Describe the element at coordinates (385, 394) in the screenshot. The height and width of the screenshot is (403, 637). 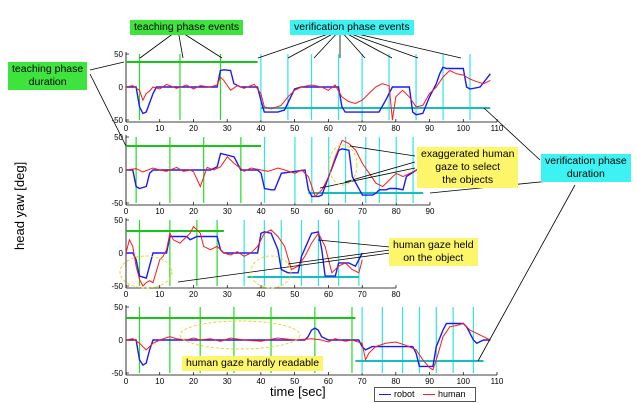
I see `legend-robot-line` at that location.